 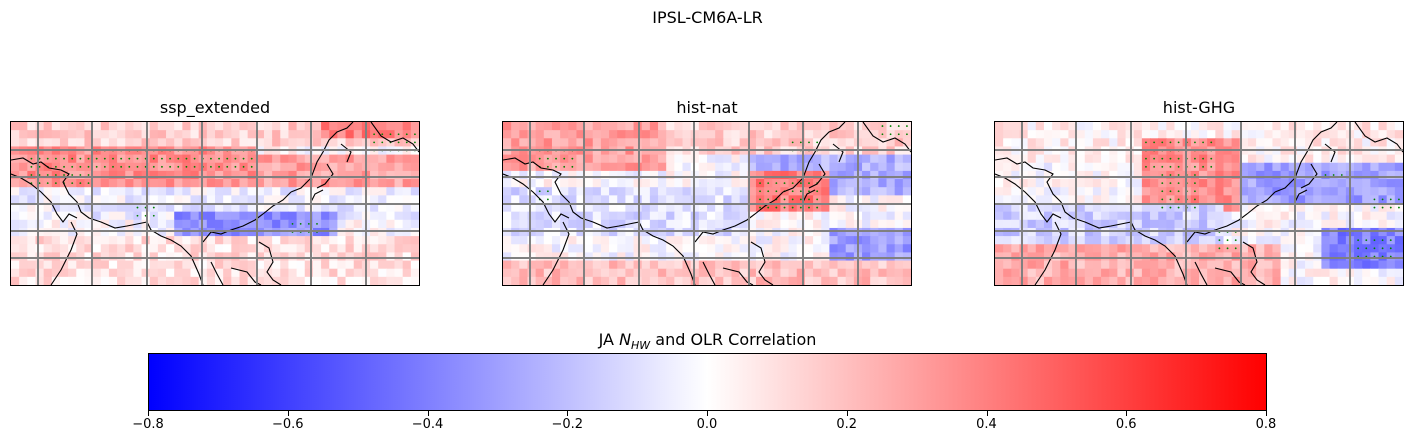 What do you see at coordinates (1301, 196) in the screenshot?
I see `coastline` at bounding box center [1301, 196].